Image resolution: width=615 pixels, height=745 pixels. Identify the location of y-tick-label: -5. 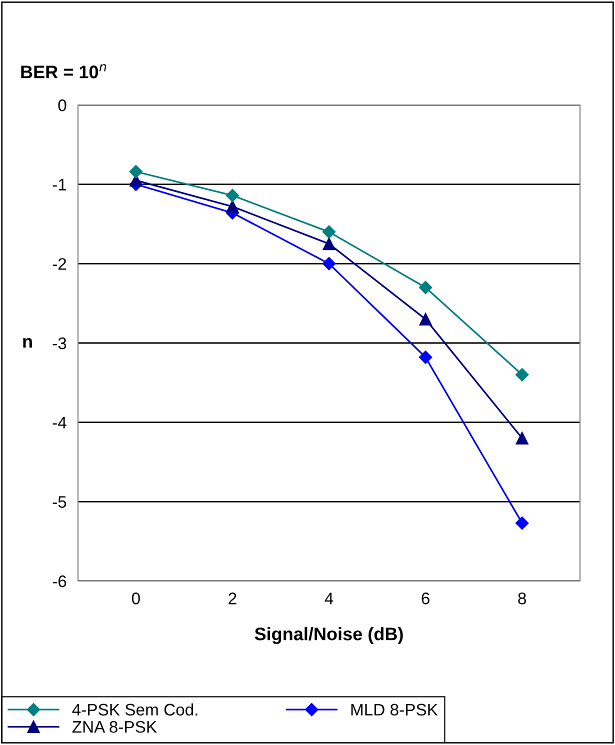
(59, 502).